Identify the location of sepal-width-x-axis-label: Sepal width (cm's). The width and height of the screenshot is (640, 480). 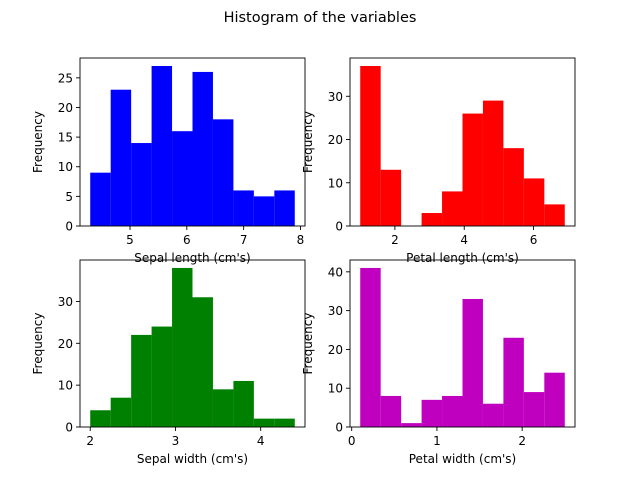
(192, 459).